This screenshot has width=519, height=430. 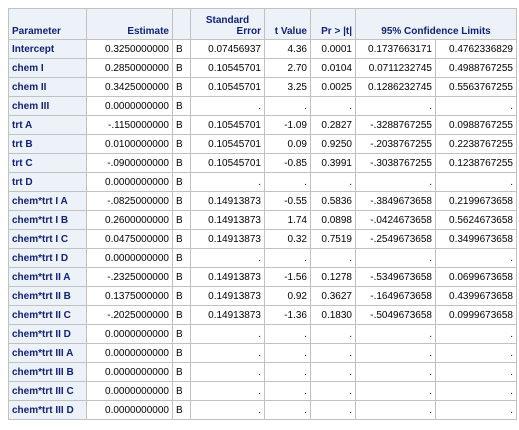 What do you see at coordinates (248, 31) in the screenshot?
I see `col-header-stderr-line2: Error` at bounding box center [248, 31].